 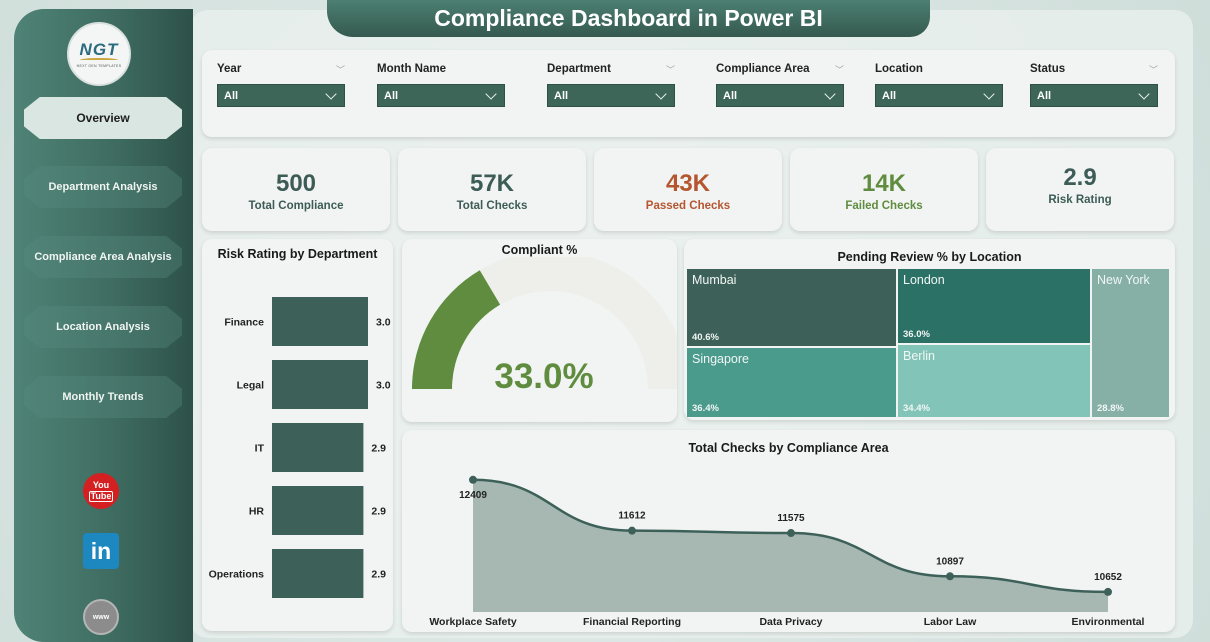 What do you see at coordinates (950, 622) in the screenshot?
I see `x-tick-label: Labor Law` at bounding box center [950, 622].